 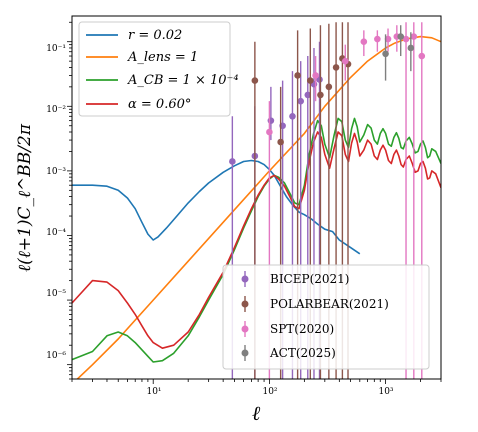 I want to click on x-tick-label-100: 10², so click(x=269, y=392).